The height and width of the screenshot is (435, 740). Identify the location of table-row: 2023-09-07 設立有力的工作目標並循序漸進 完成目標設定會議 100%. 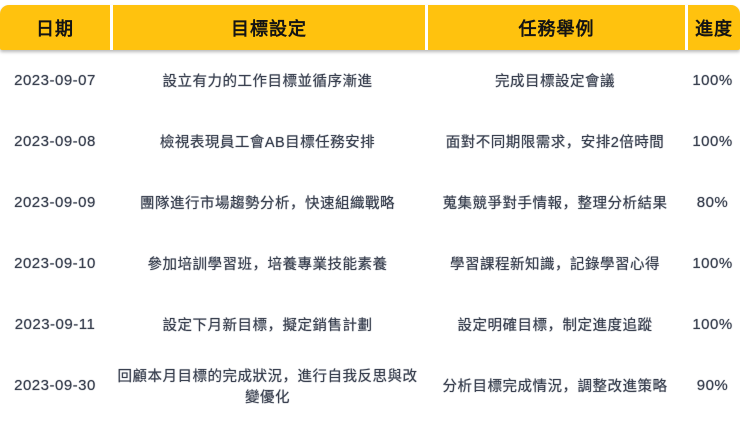
(370, 80).